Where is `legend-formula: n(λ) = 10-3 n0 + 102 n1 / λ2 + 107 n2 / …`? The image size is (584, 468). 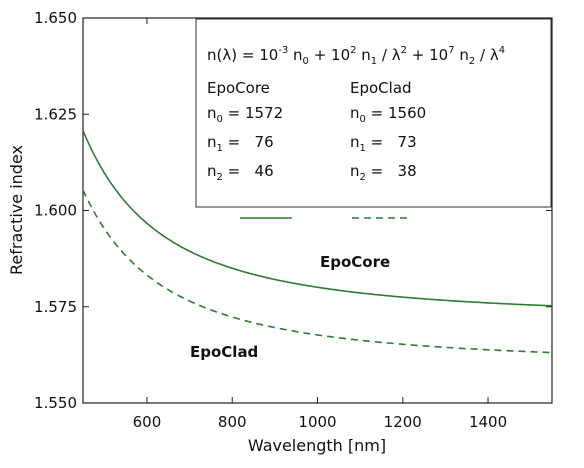 legend-formula: n(λ) = 10-3 n0 + 102 n1 / λ2 + 107 n2 / … is located at coordinates (356, 56).